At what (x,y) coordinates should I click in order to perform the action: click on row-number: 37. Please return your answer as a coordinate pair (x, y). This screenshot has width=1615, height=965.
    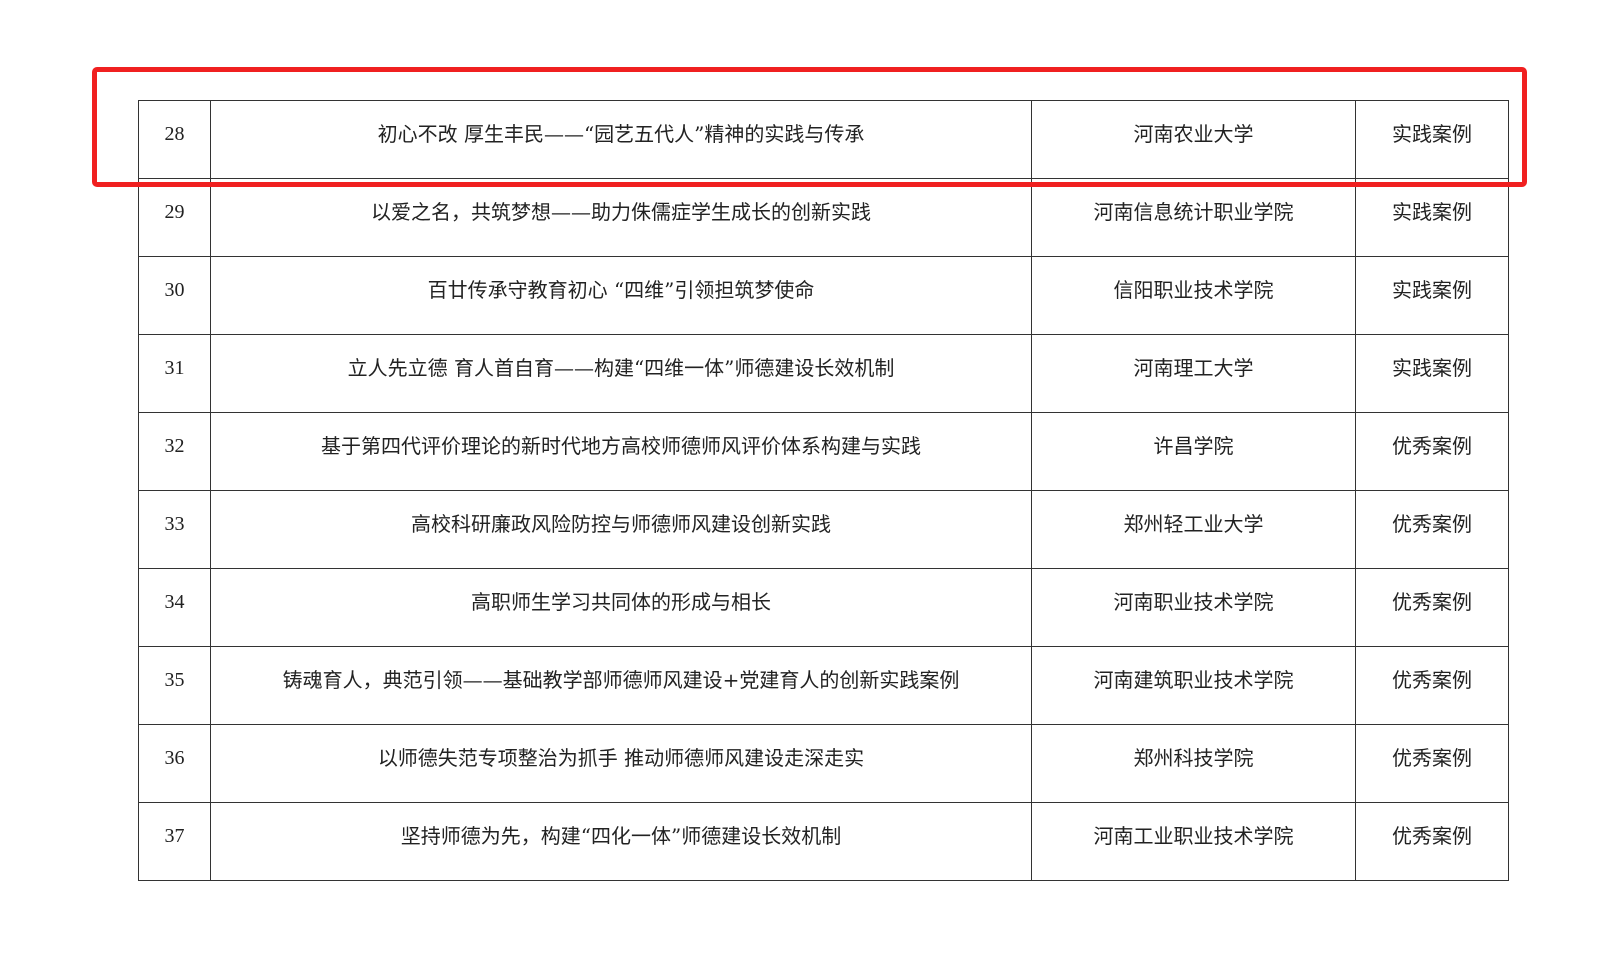
    Looking at the image, I should click on (174, 841).